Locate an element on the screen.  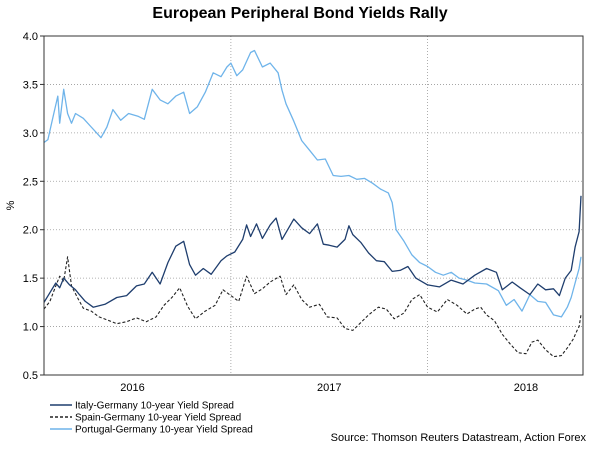
x-tick-label: 2018 is located at coordinates (526, 388).